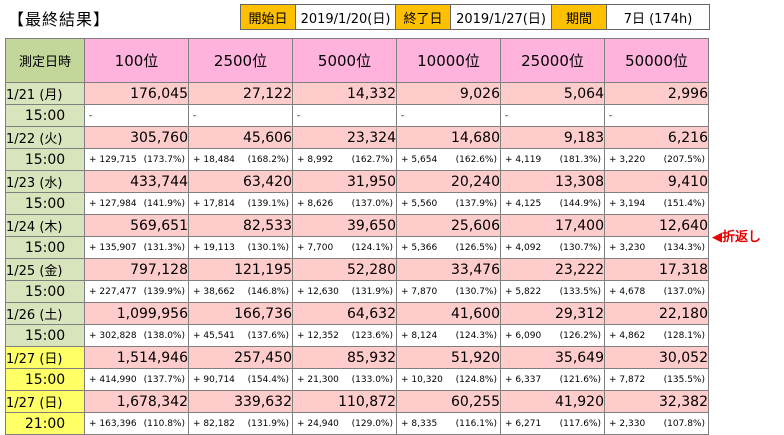 Image resolution: width=784 pixels, height=435 pixels. Describe the element at coordinates (240, 379) in the screenshot. I see `cell-diff: + 90,714 (154.4%)` at that location.